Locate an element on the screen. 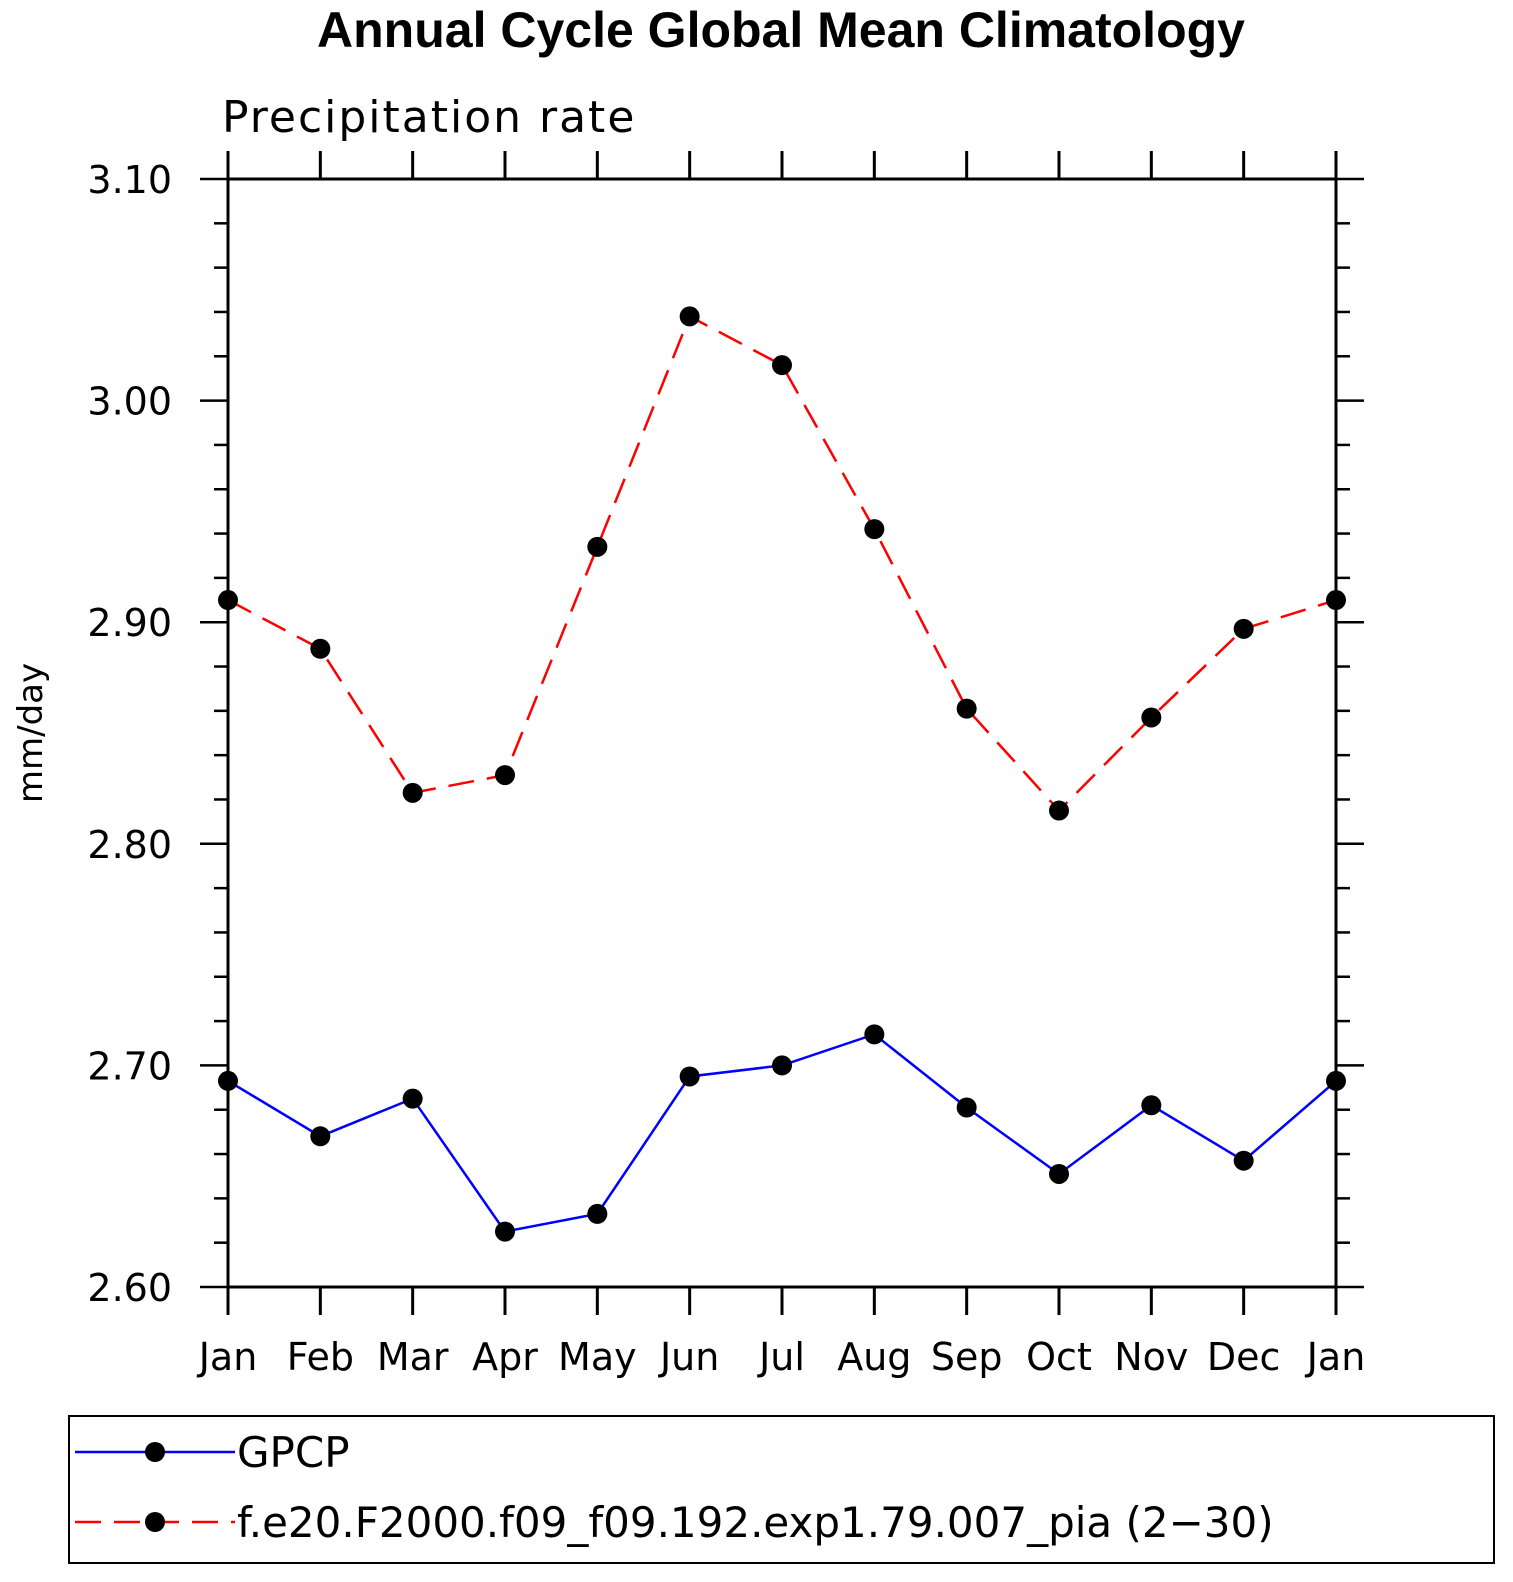  y-tick-label: 3.10 is located at coordinates (129, 180).